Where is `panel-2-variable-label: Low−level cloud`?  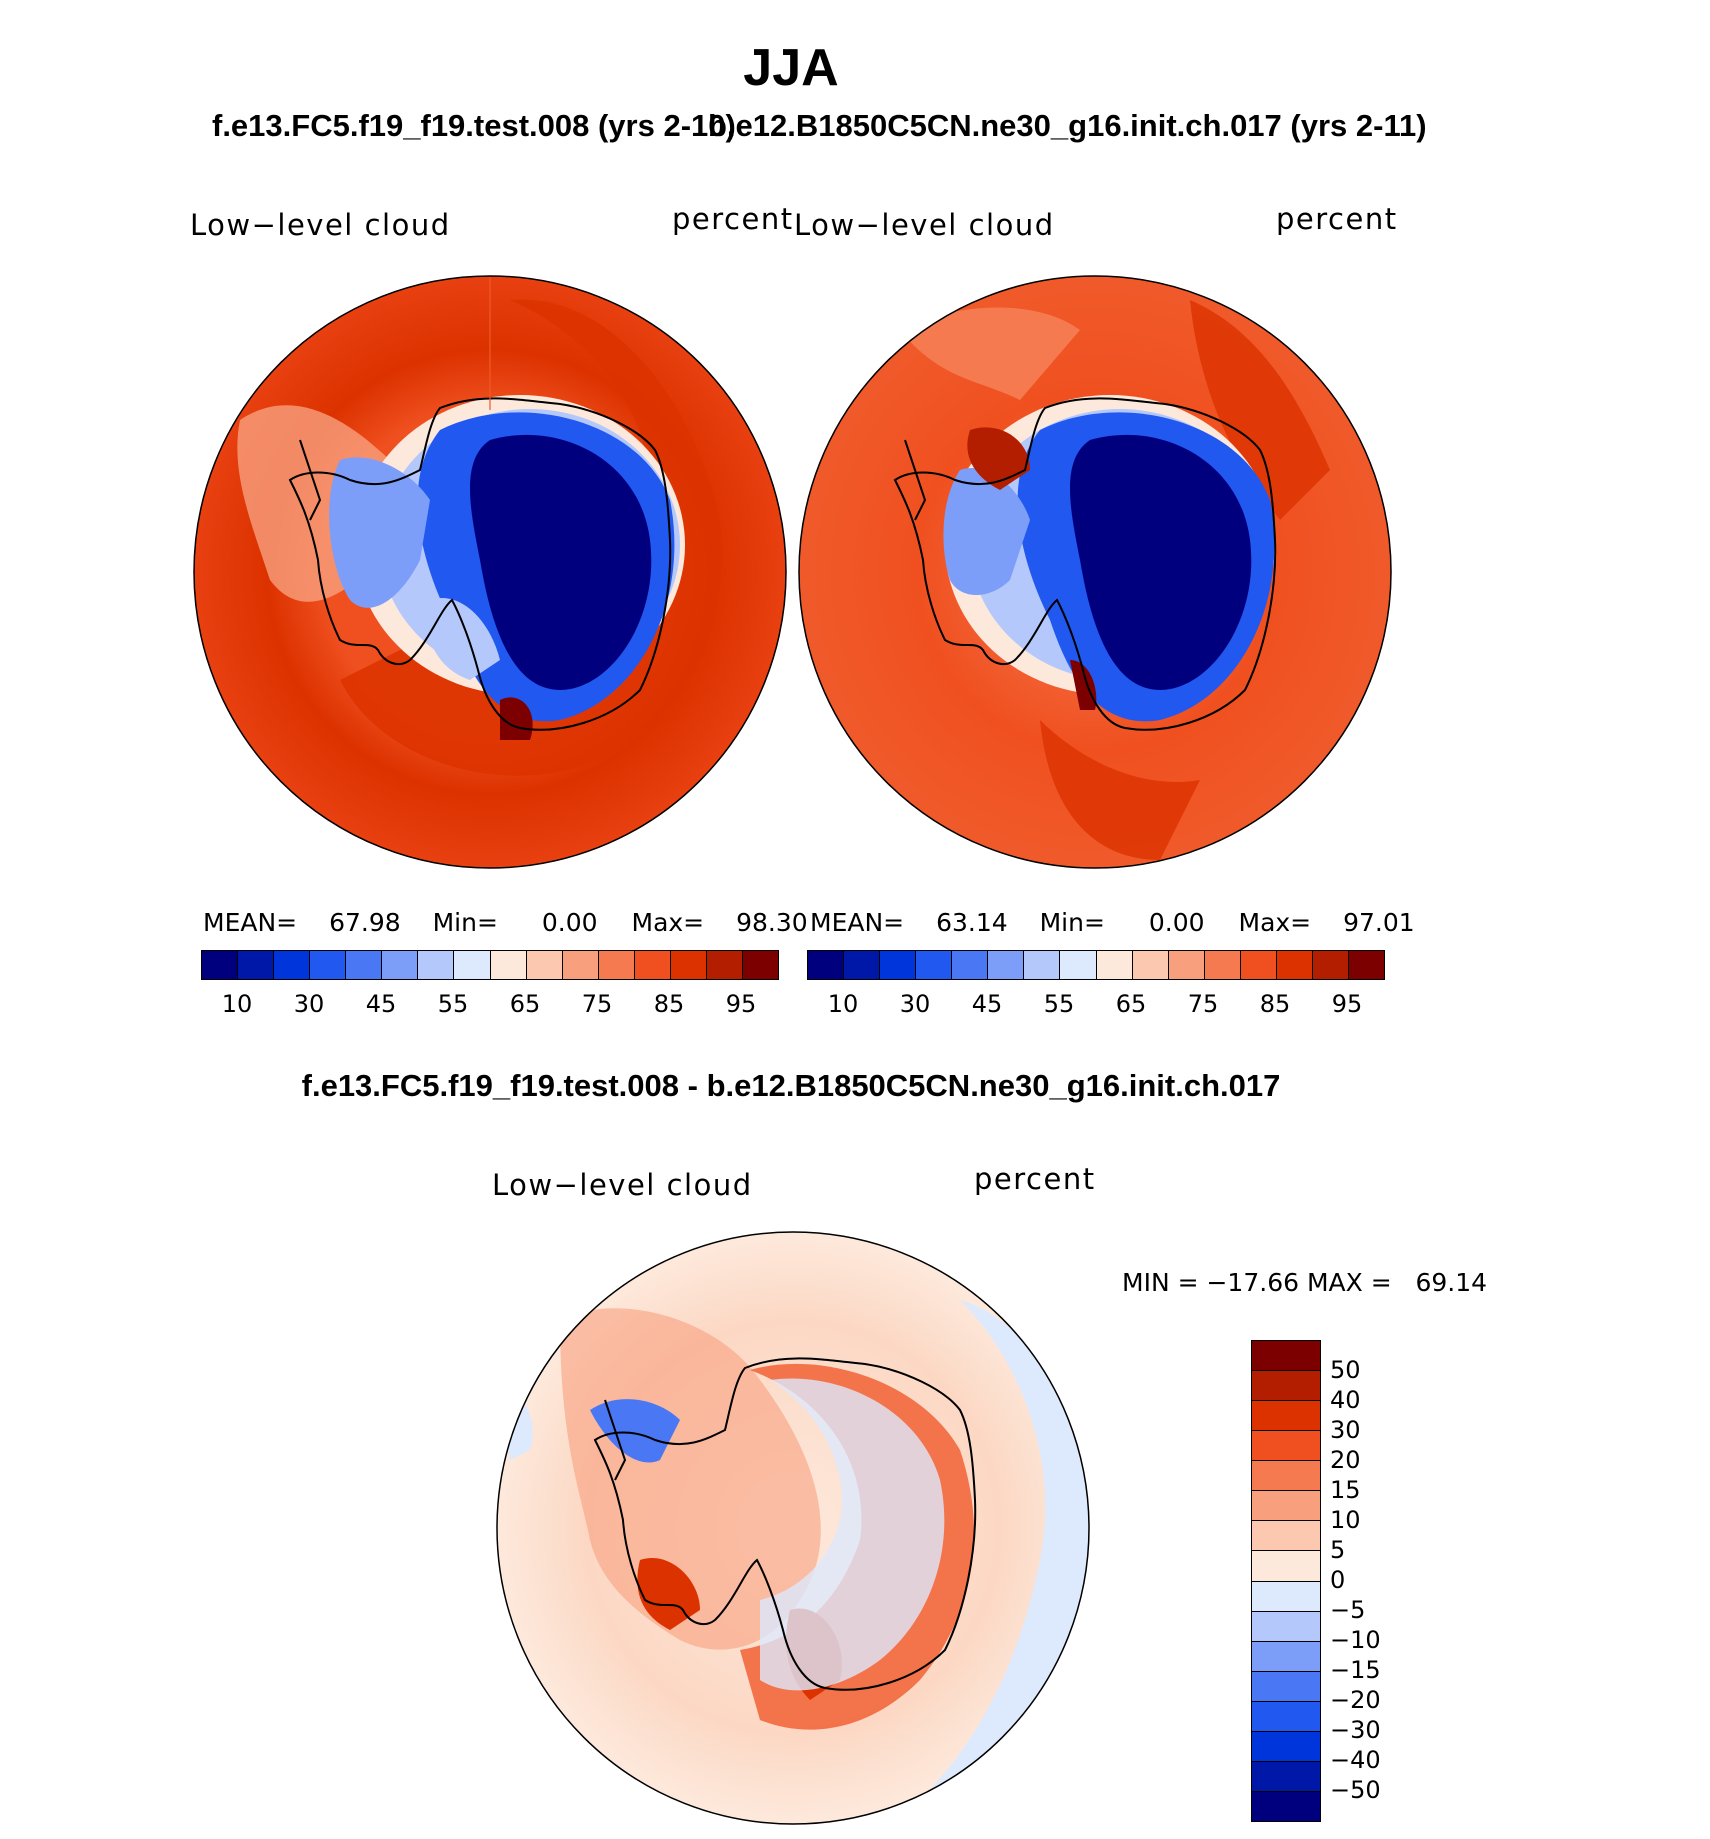
panel-2-variable-label: Low−level cloud is located at coordinates (924, 225).